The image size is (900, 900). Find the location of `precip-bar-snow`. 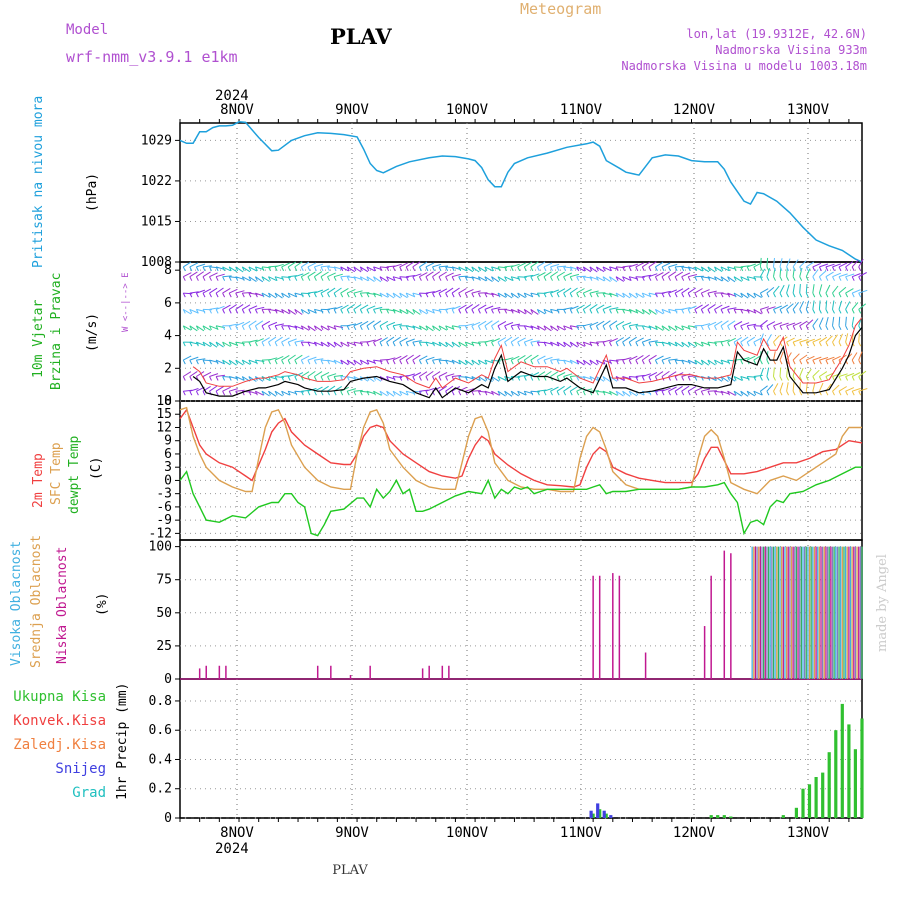

precip-bar-snow is located at coordinates (604, 814).